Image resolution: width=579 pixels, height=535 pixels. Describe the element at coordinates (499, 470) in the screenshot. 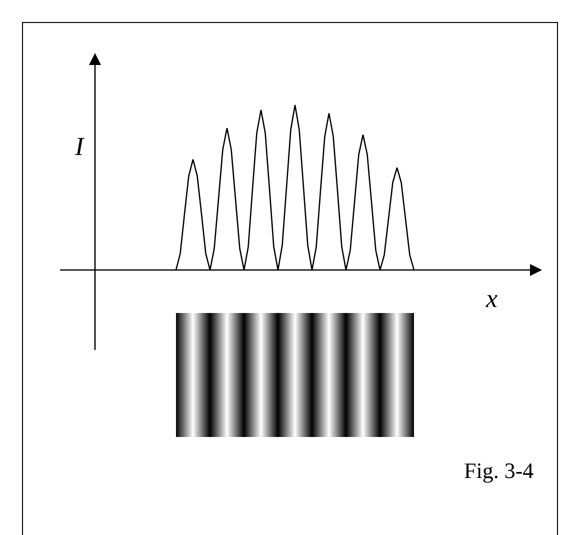

I see `caption: Fig. 3-4` at that location.